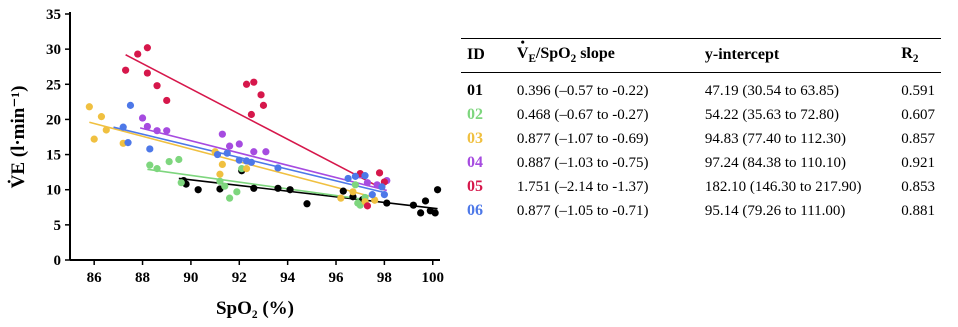  What do you see at coordinates (337, 278) in the screenshot?
I see `x-tick-label: 96` at bounding box center [337, 278].